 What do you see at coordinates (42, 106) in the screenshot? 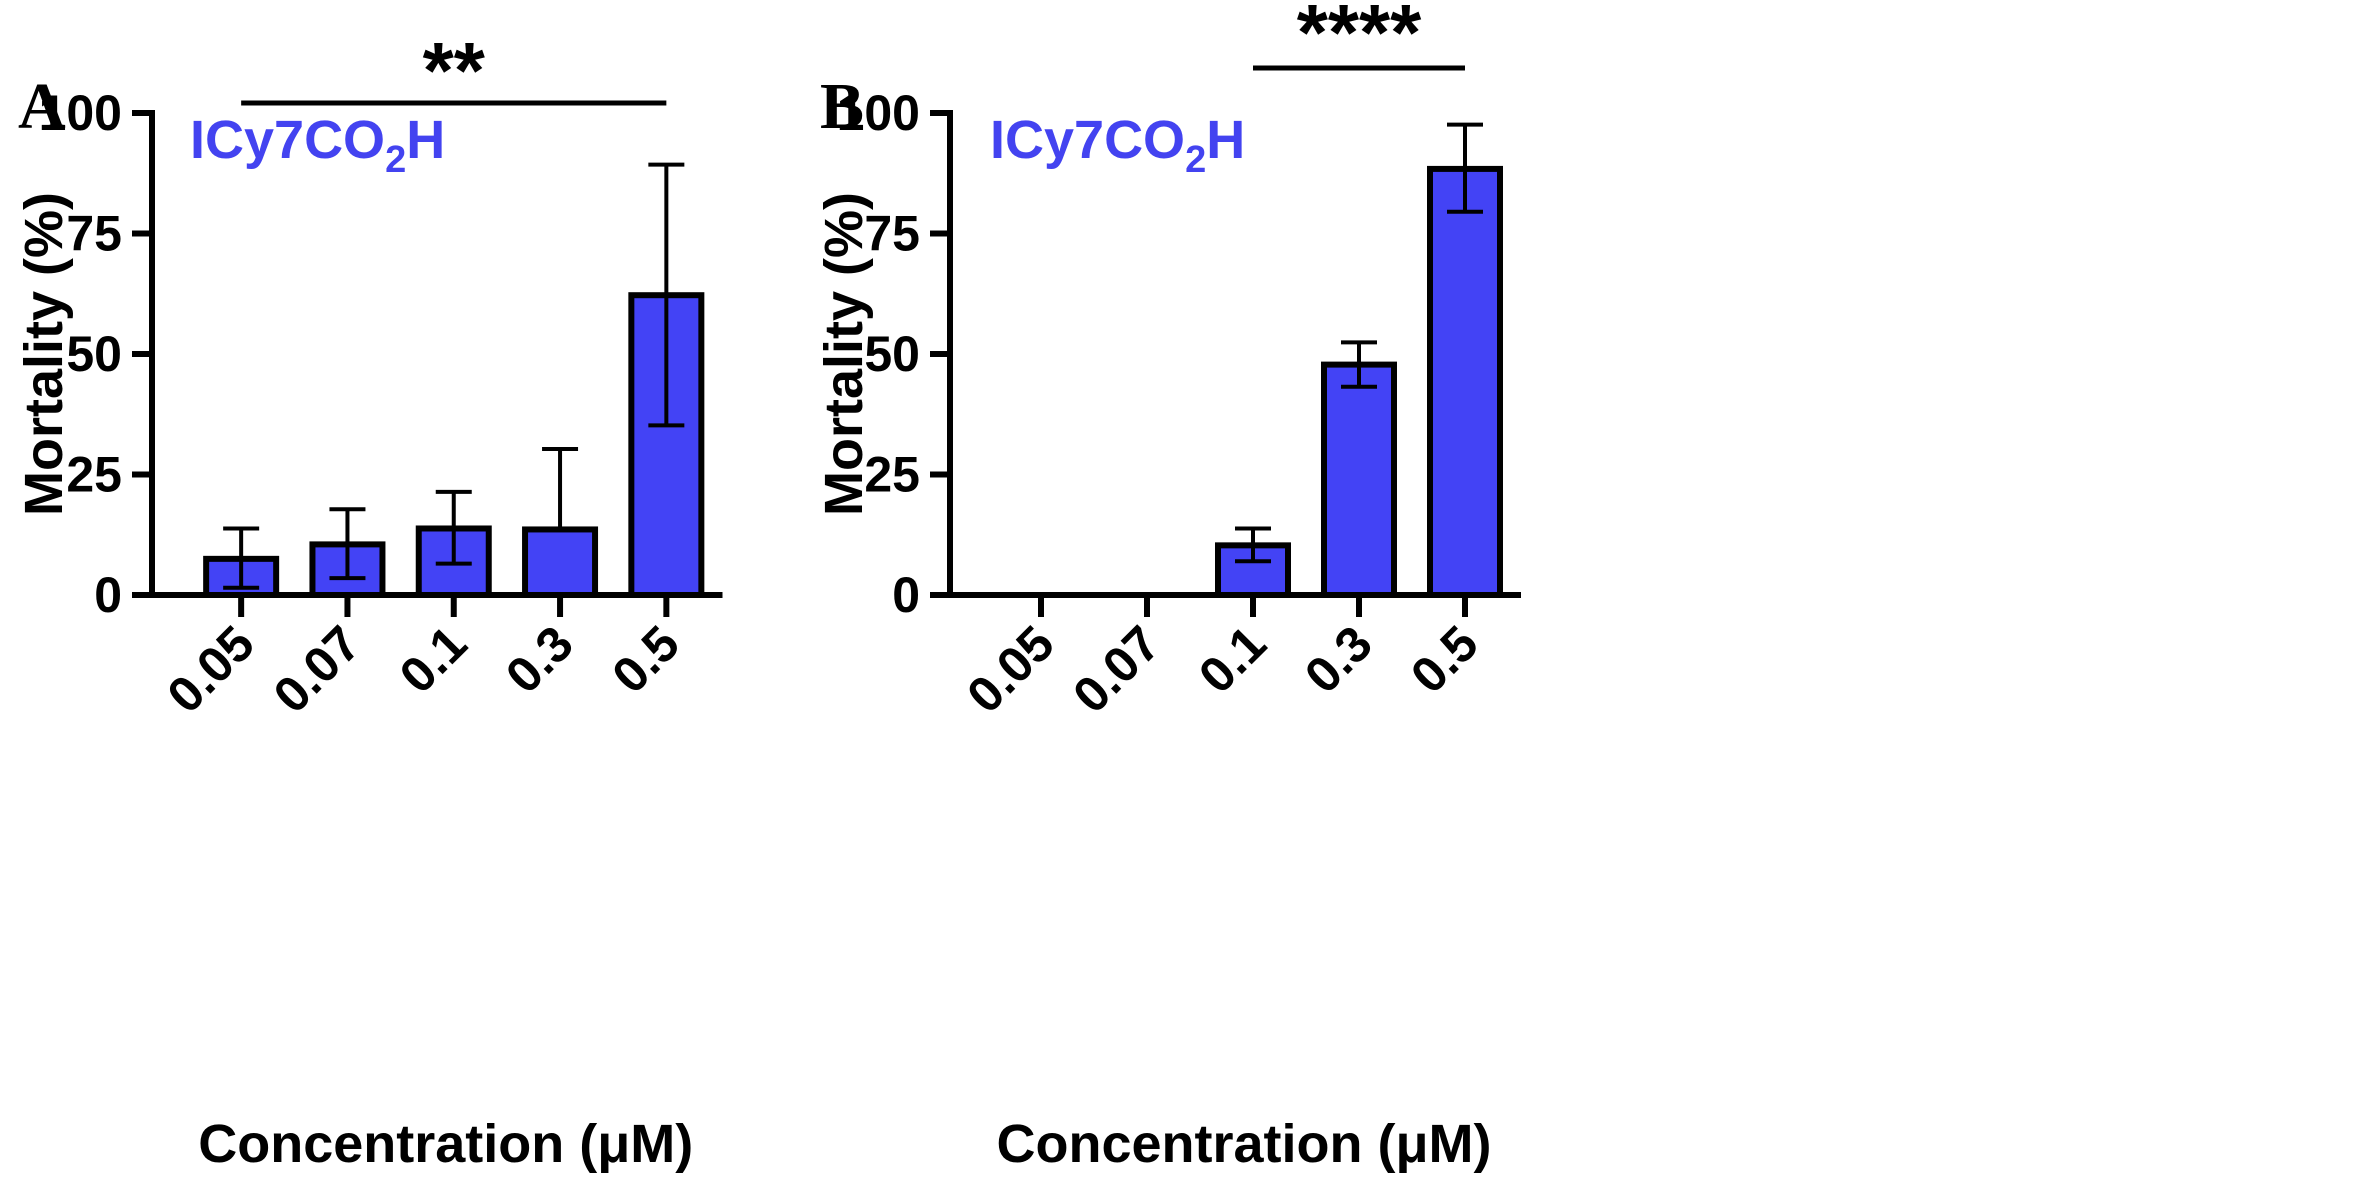
I see `panel-letter: A` at bounding box center [42, 106].